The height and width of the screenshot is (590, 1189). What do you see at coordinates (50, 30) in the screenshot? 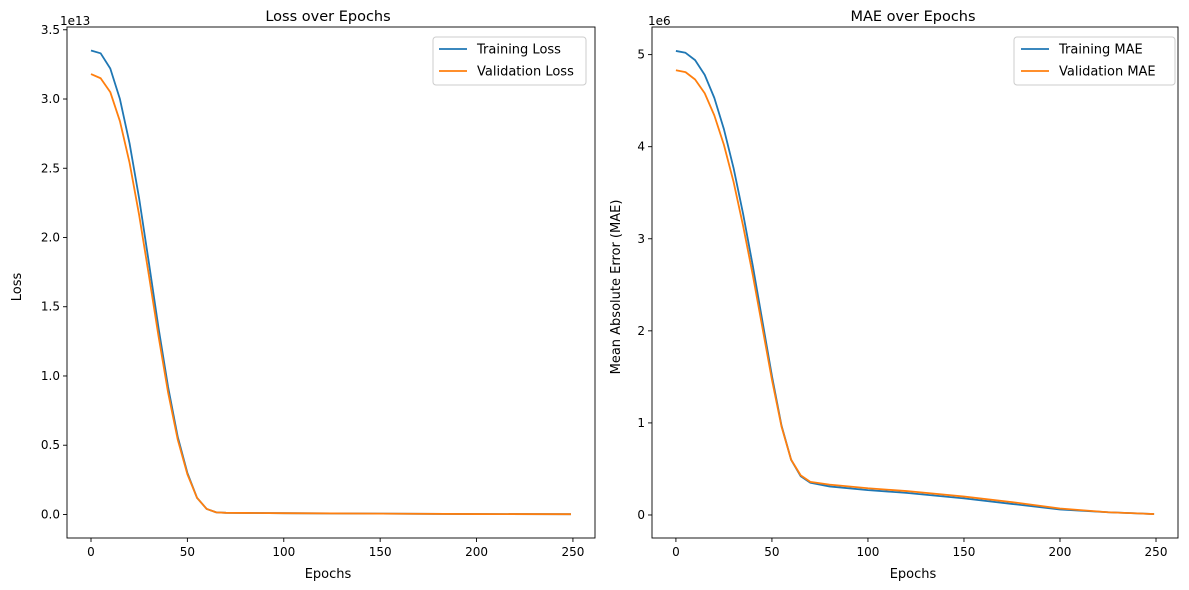
I see `loss-chart-y-tick-label: 3.5` at bounding box center [50, 30].